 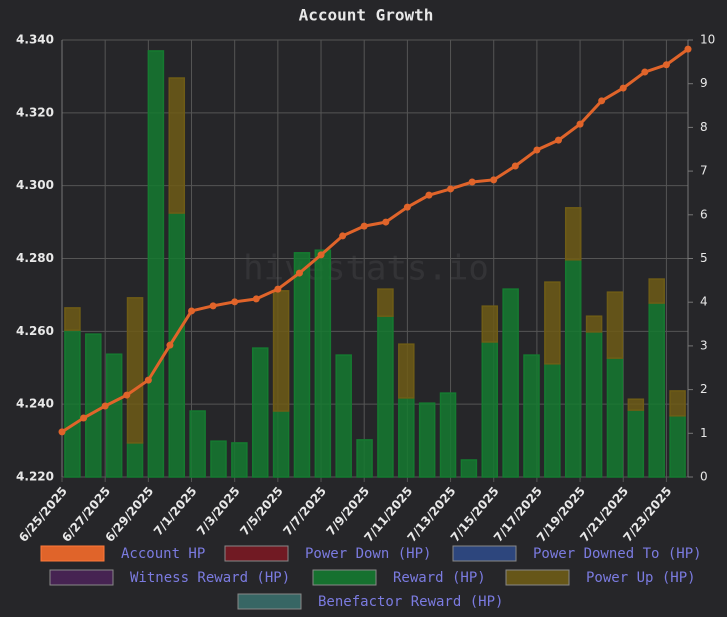 What do you see at coordinates (704, 214) in the screenshot?
I see `y2-tick-label: 6` at bounding box center [704, 214].